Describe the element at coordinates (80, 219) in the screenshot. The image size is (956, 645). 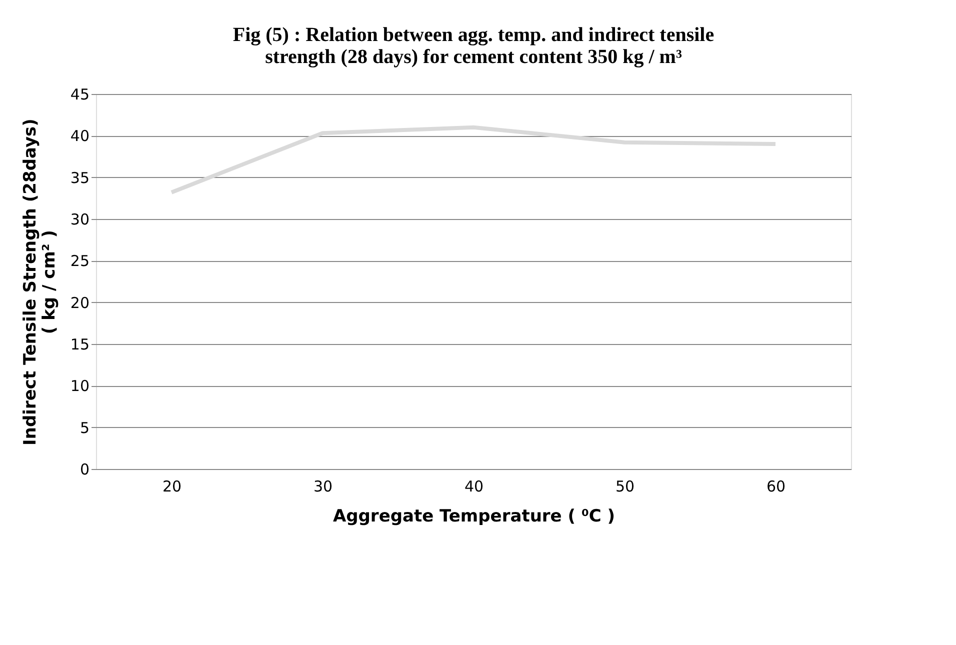
I see `y-tick-label: 30` at that location.